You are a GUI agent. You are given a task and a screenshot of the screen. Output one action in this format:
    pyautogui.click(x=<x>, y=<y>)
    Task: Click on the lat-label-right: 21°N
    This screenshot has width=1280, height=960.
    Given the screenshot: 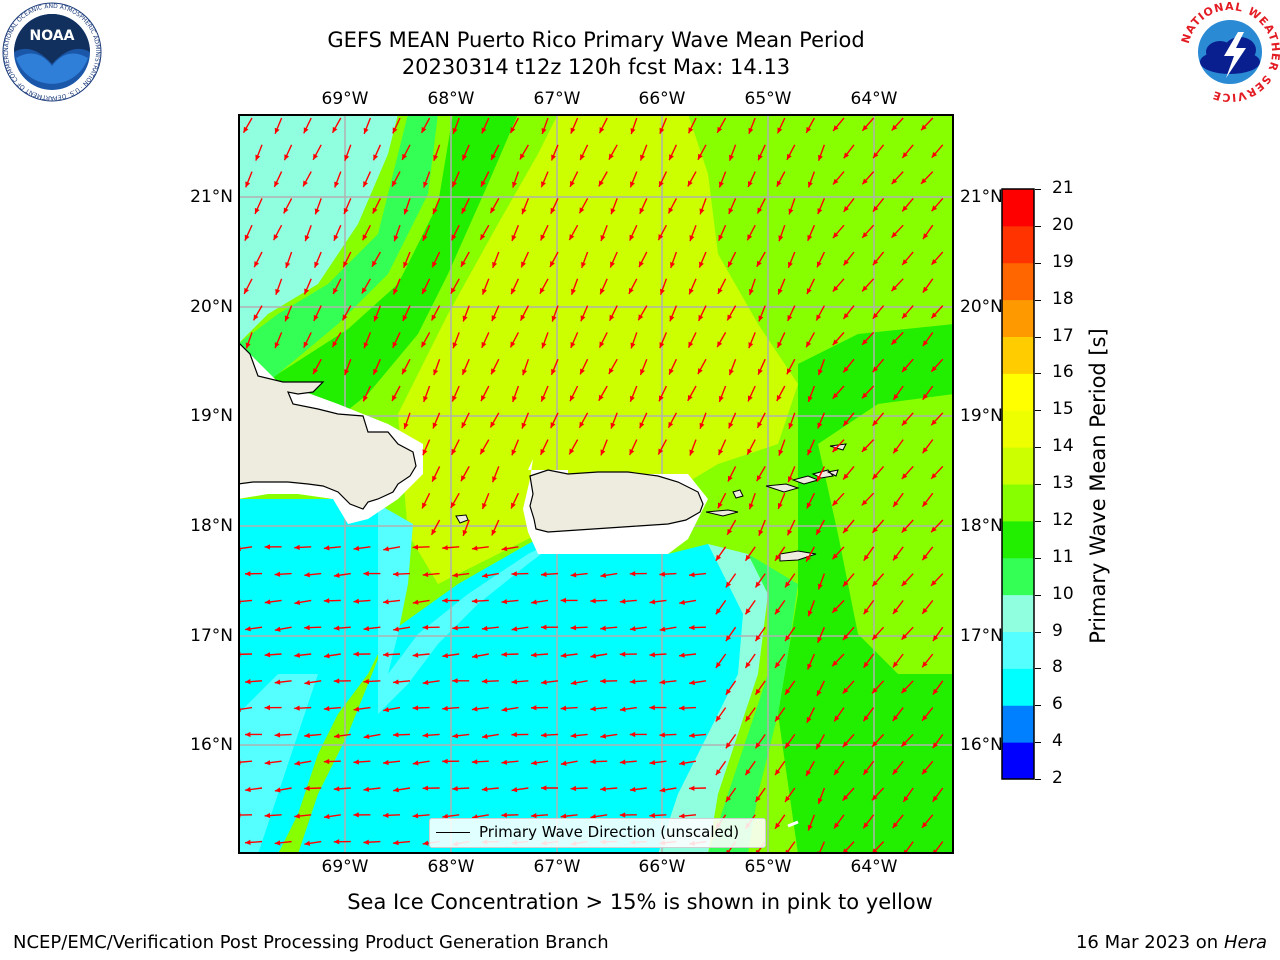 What is the action you would take?
    pyautogui.click(x=981, y=197)
    